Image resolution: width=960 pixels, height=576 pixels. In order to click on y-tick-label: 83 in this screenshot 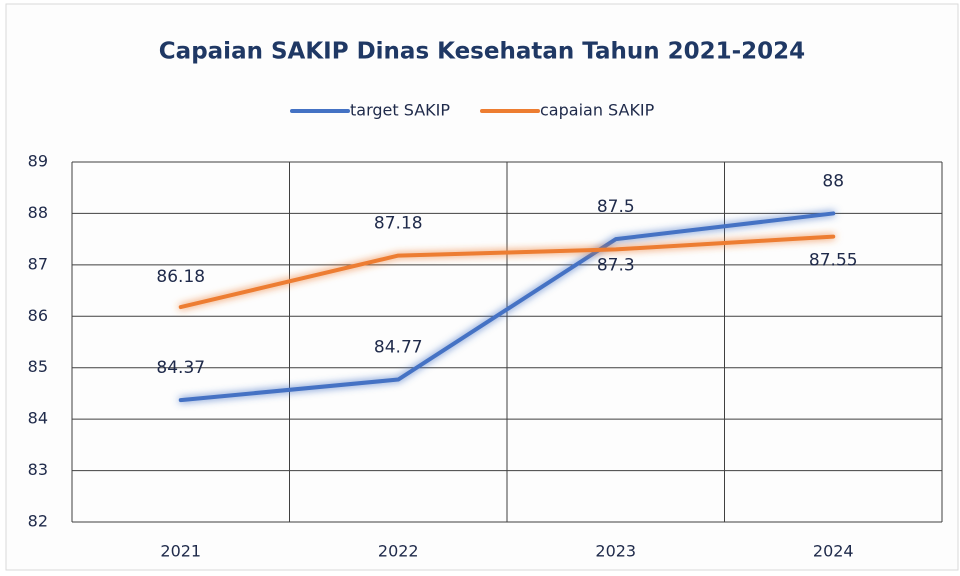, I will do `click(38, 469)`.